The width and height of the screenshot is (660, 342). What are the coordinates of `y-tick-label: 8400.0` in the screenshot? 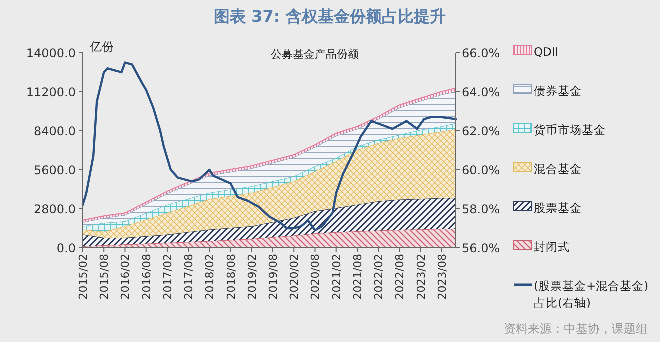 It's located at (55, 131).